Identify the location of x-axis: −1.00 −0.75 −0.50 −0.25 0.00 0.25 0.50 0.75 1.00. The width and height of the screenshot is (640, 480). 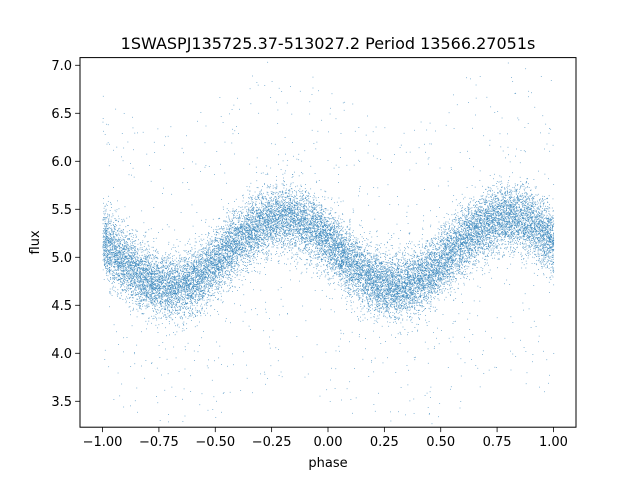
(325, 438).